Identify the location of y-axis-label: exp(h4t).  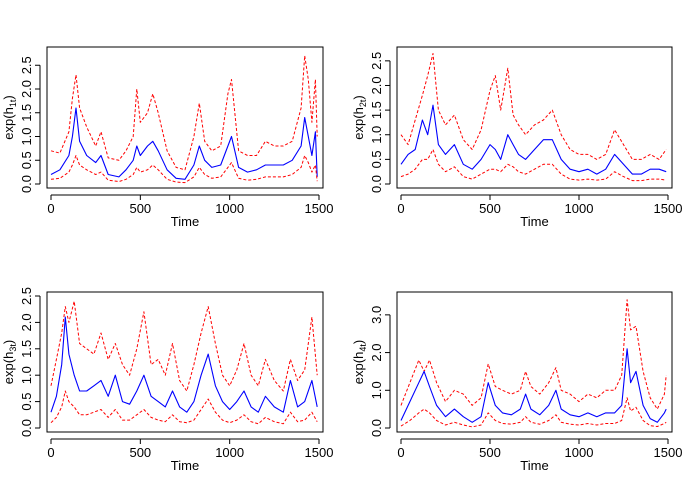
(359, 362).